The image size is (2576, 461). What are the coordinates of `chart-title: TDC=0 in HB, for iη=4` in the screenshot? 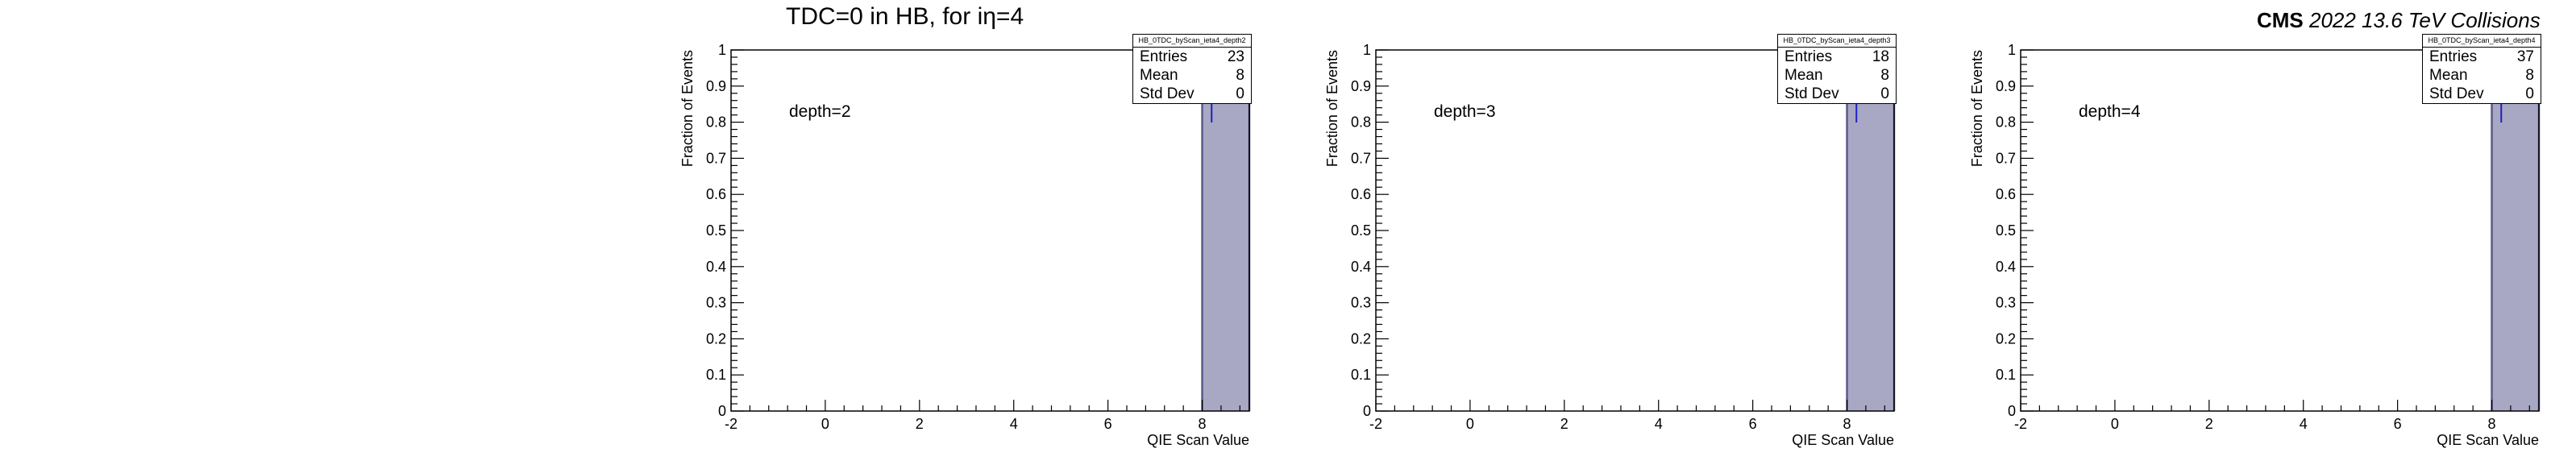 It's located at (905, 17).